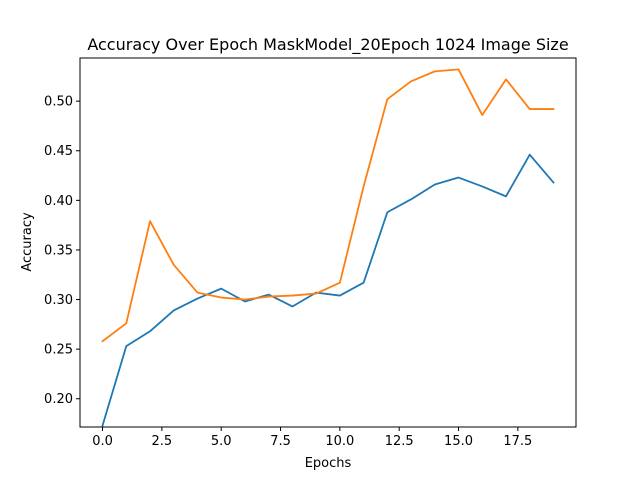 The image size is (640, 480). What do you see at coordinates (458, 441) in the screenshot?
I see `x-tick-label: 15.0` at bounding box center [458, 441].